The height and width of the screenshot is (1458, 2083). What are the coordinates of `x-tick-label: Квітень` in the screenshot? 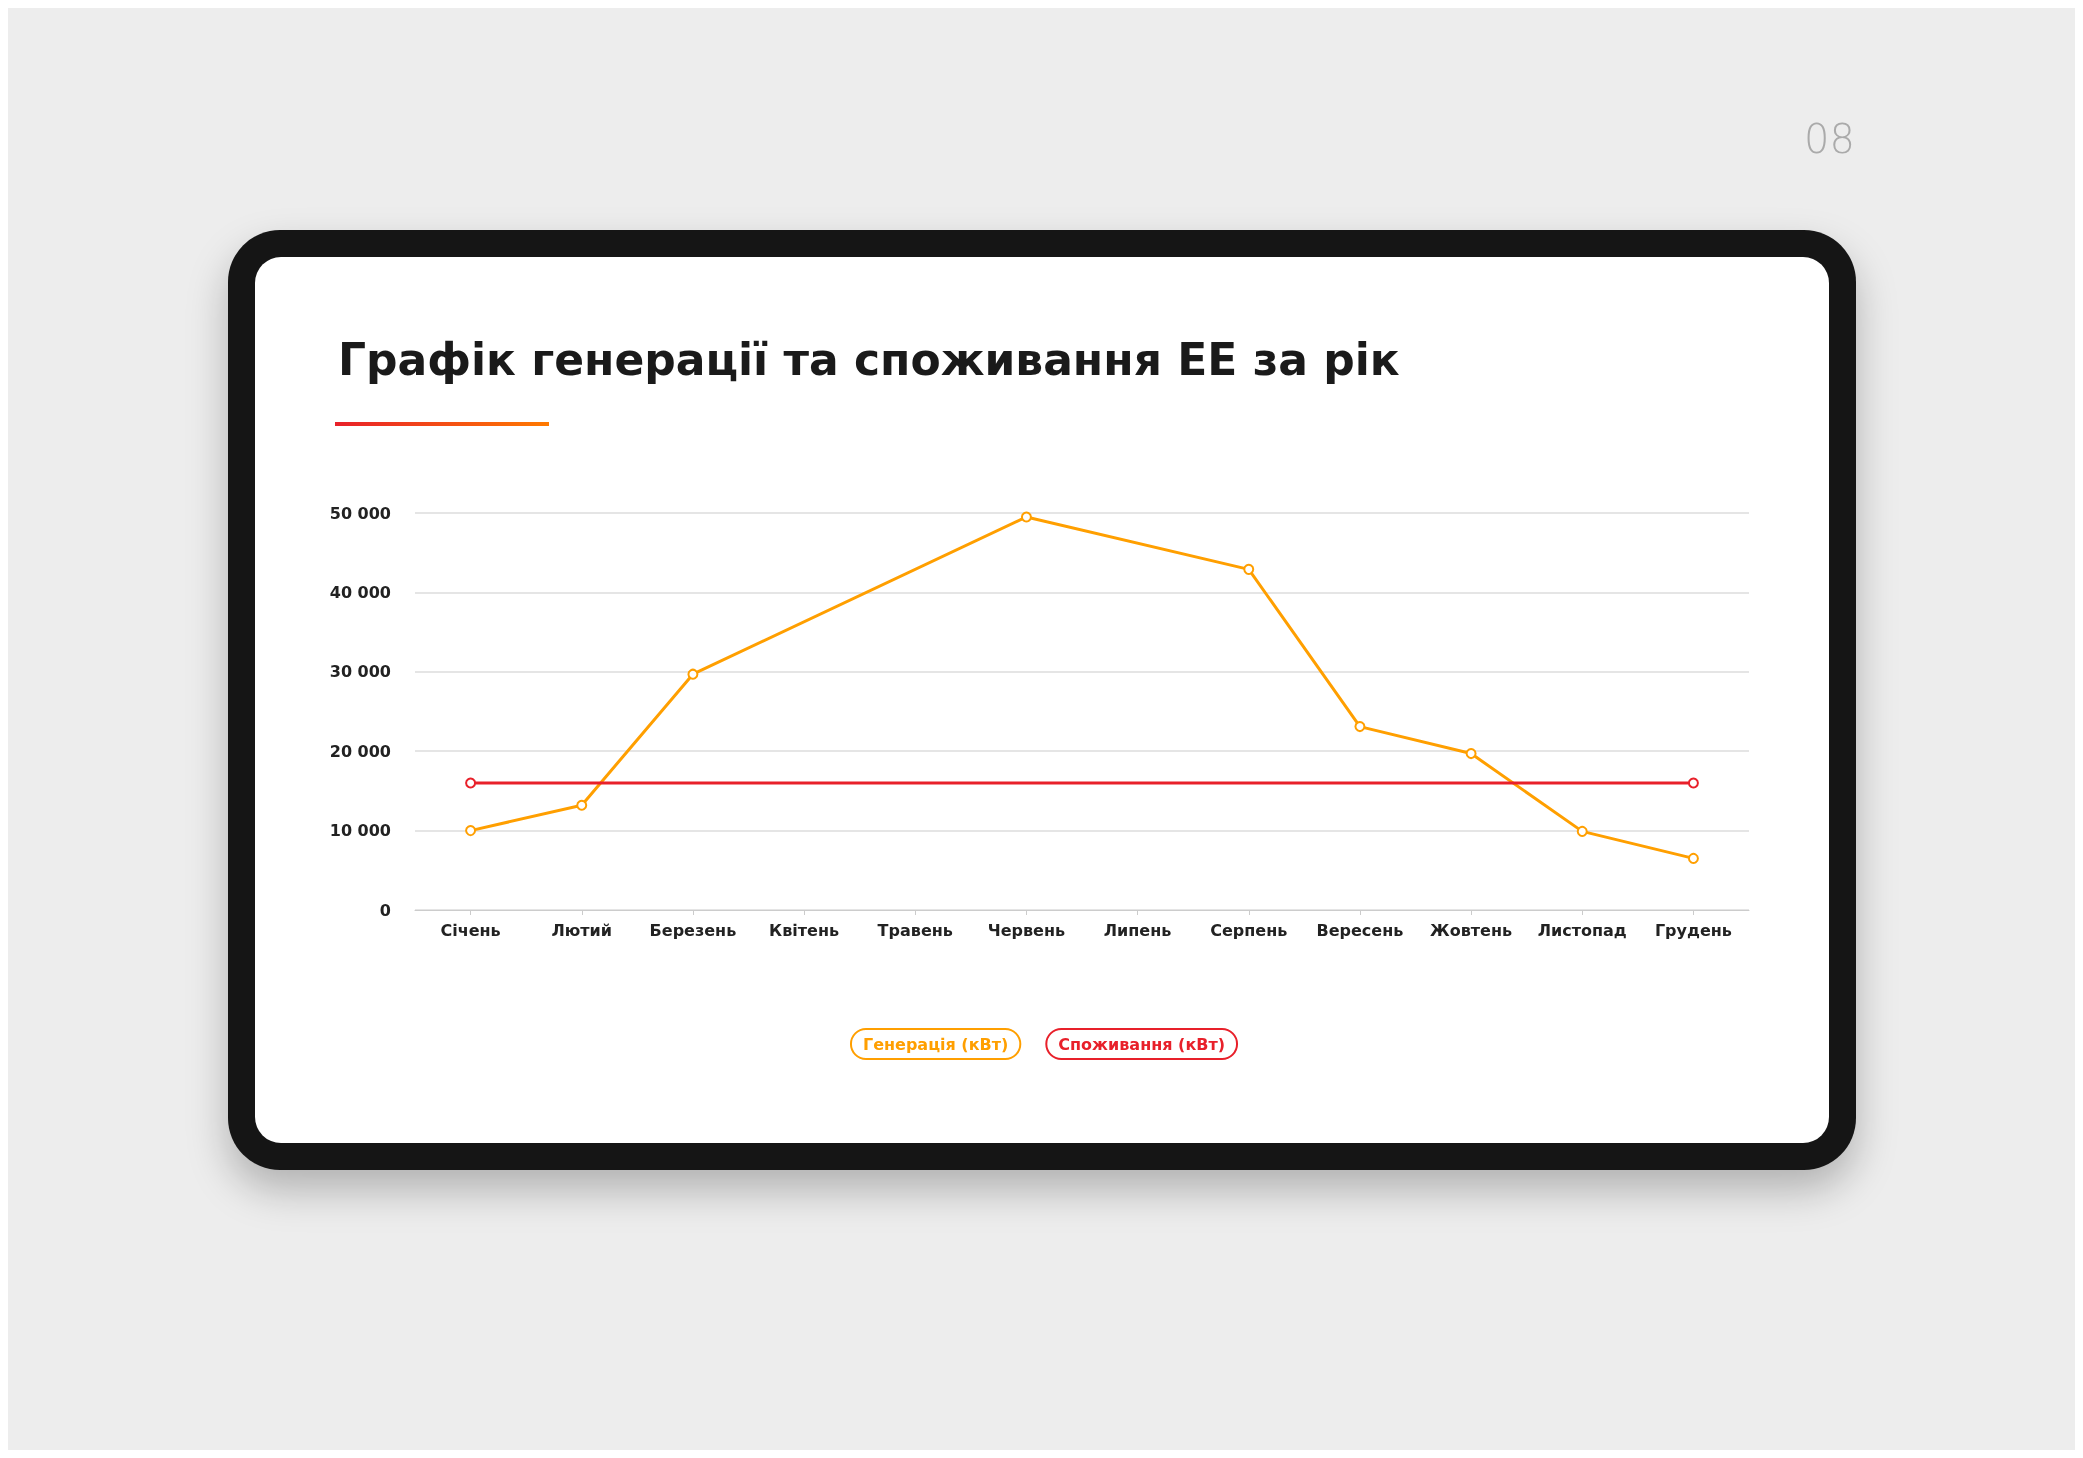 It's located at (804, 930).